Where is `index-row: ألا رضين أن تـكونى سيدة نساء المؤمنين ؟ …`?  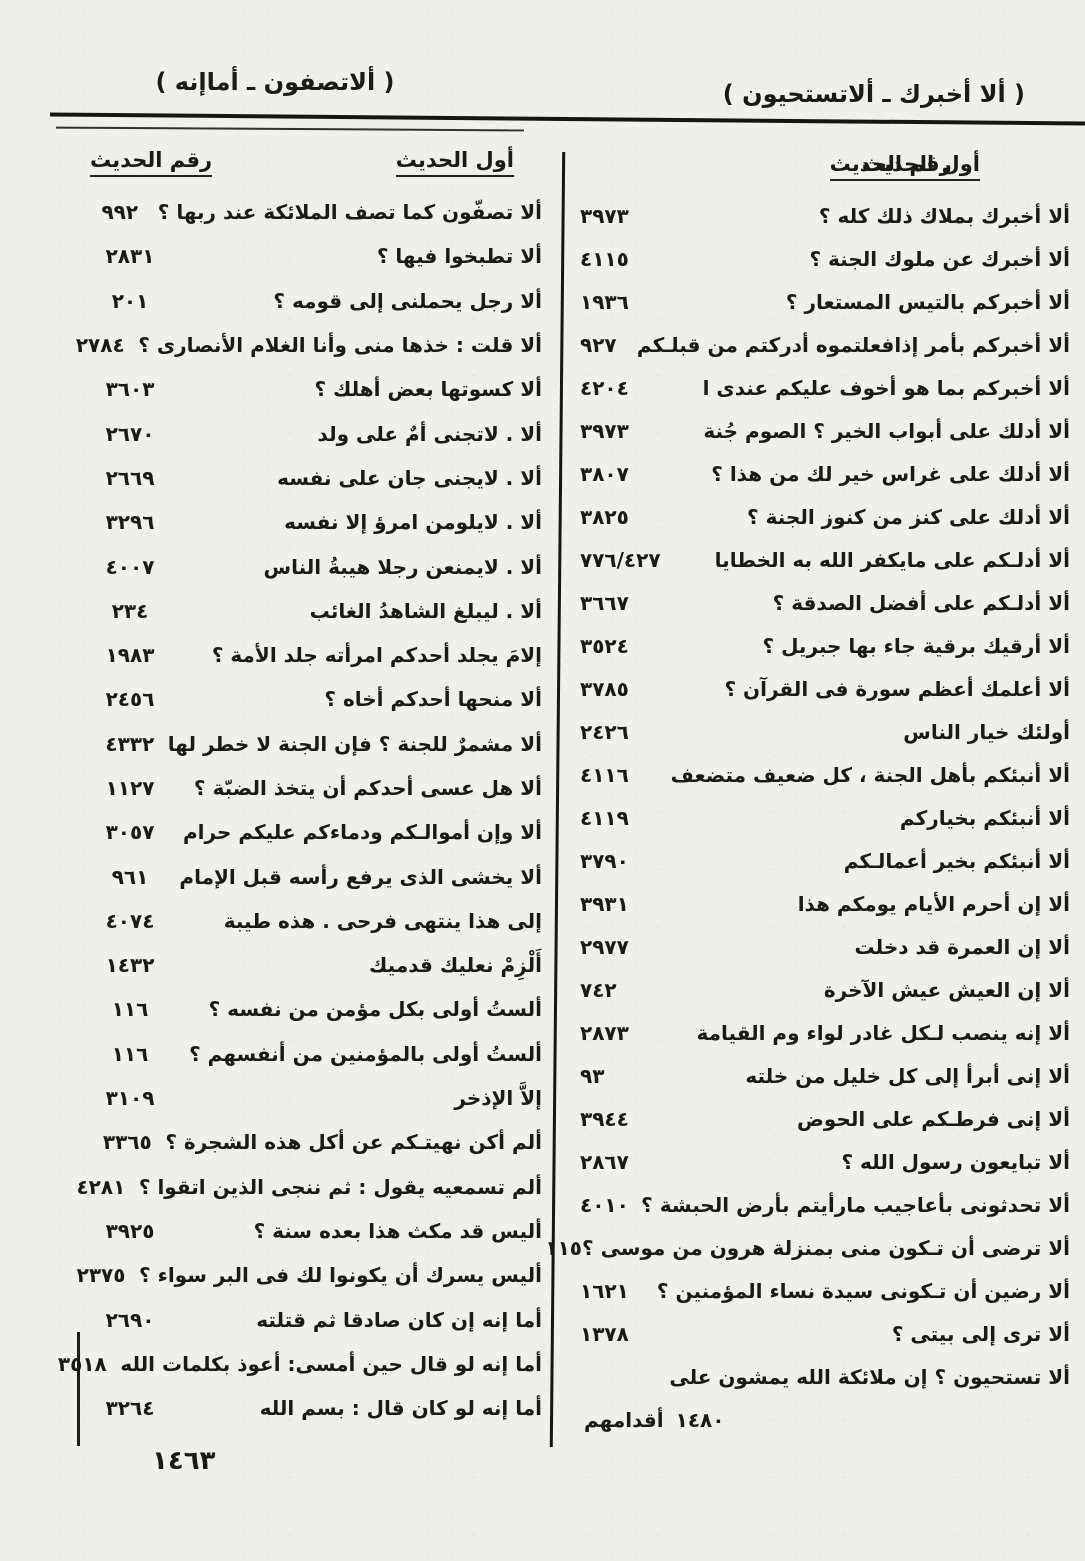 index-row: ألا رضين أن تـكونى سيدة نساء المؤمنين ؟ … is located at coordinates (824, 1290).